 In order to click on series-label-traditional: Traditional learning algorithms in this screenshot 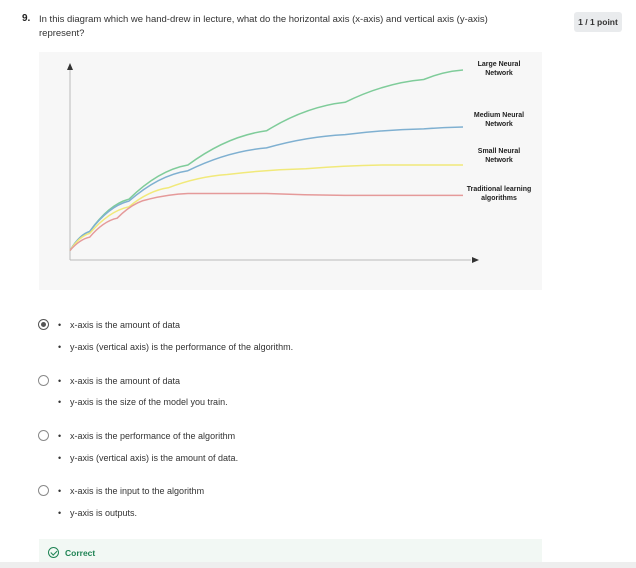, I will do `click(499, 194)`.